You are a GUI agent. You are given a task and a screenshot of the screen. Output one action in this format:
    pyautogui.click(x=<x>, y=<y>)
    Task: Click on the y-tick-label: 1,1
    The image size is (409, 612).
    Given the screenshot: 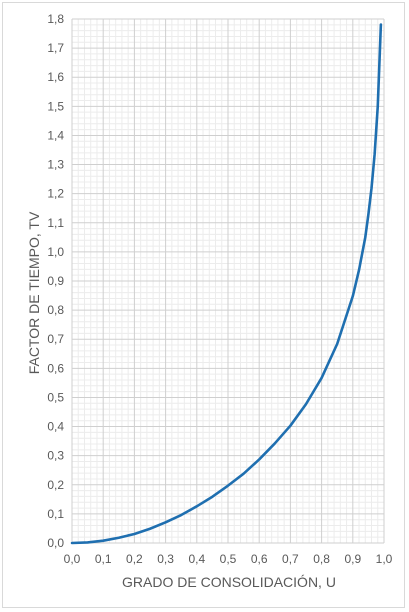 What is the action you would take?
    pyautogui.click(x=55, y=223)
    